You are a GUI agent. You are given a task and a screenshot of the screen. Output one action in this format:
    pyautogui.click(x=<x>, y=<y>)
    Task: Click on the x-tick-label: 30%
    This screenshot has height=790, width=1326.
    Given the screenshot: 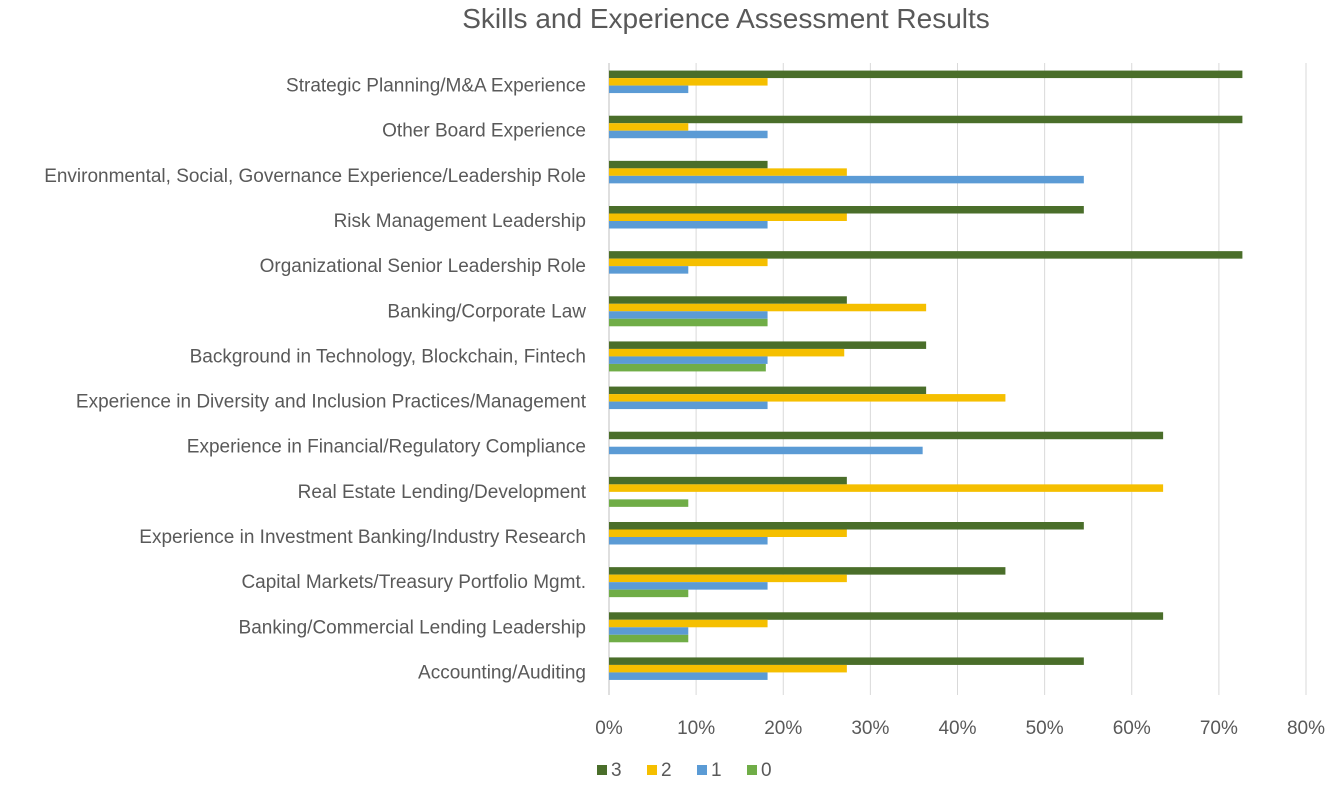 What is the action you would take?
    pyautogui.click(x=870, y=728)
    